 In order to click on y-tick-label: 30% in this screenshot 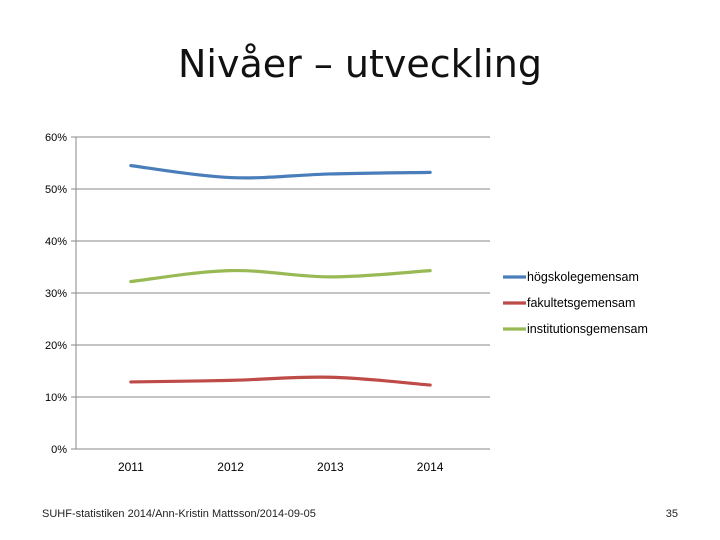, I will do `click(56, 294)`.